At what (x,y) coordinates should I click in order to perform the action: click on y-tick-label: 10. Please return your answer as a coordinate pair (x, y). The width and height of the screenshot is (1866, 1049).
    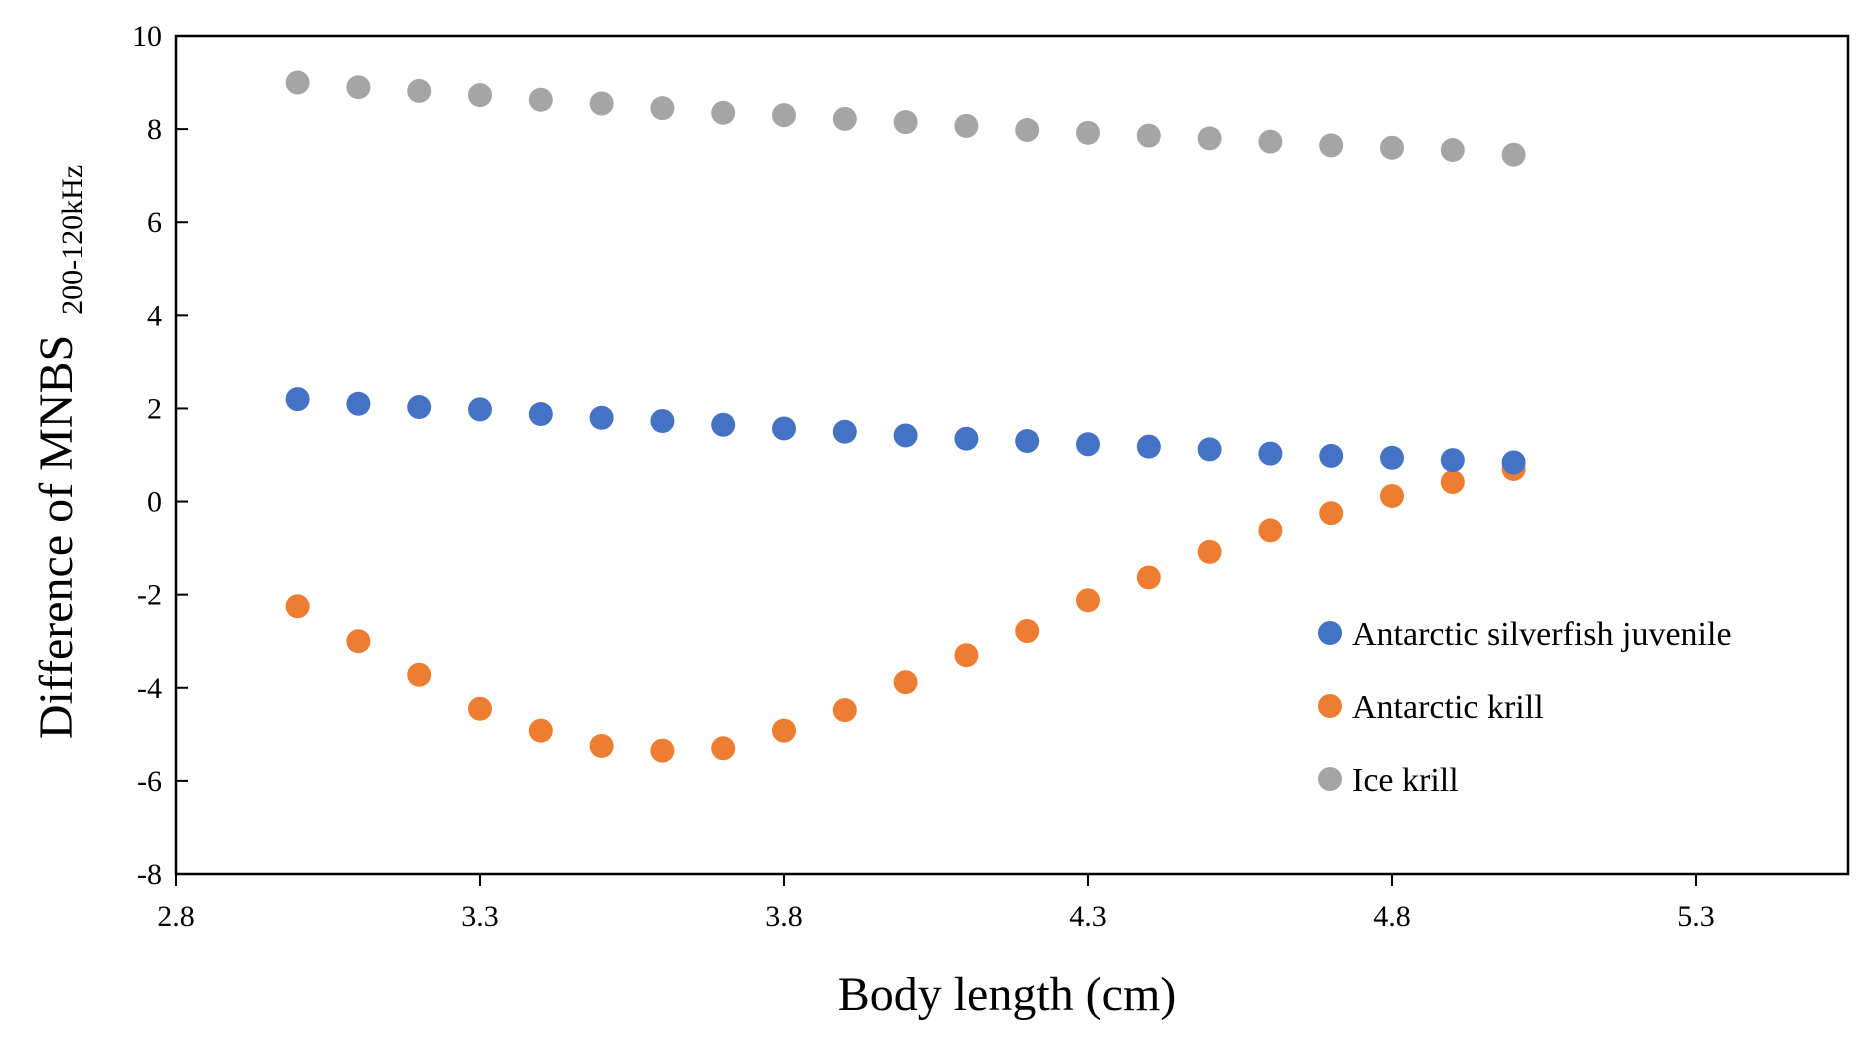
    Looking at the image, I should click on (147, 36).